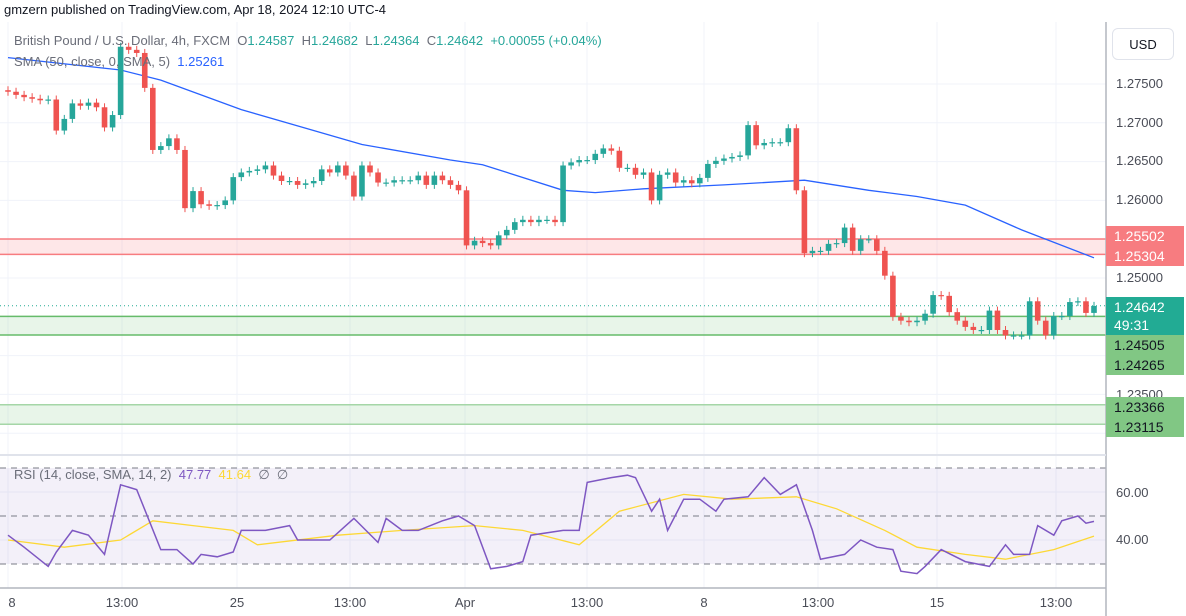  I want to click on rsi-level-lines, so click(553, 516).